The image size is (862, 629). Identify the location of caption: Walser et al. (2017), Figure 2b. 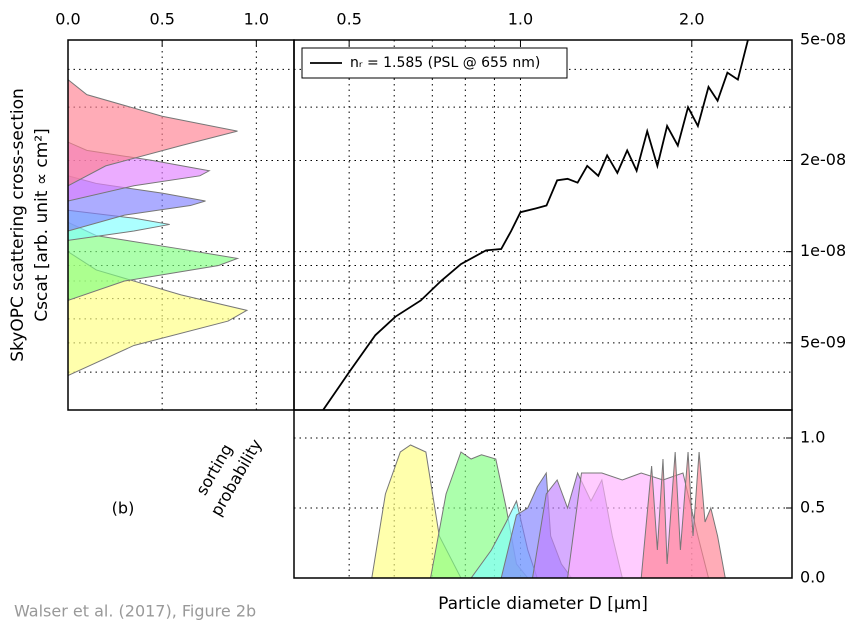
(135, 611).